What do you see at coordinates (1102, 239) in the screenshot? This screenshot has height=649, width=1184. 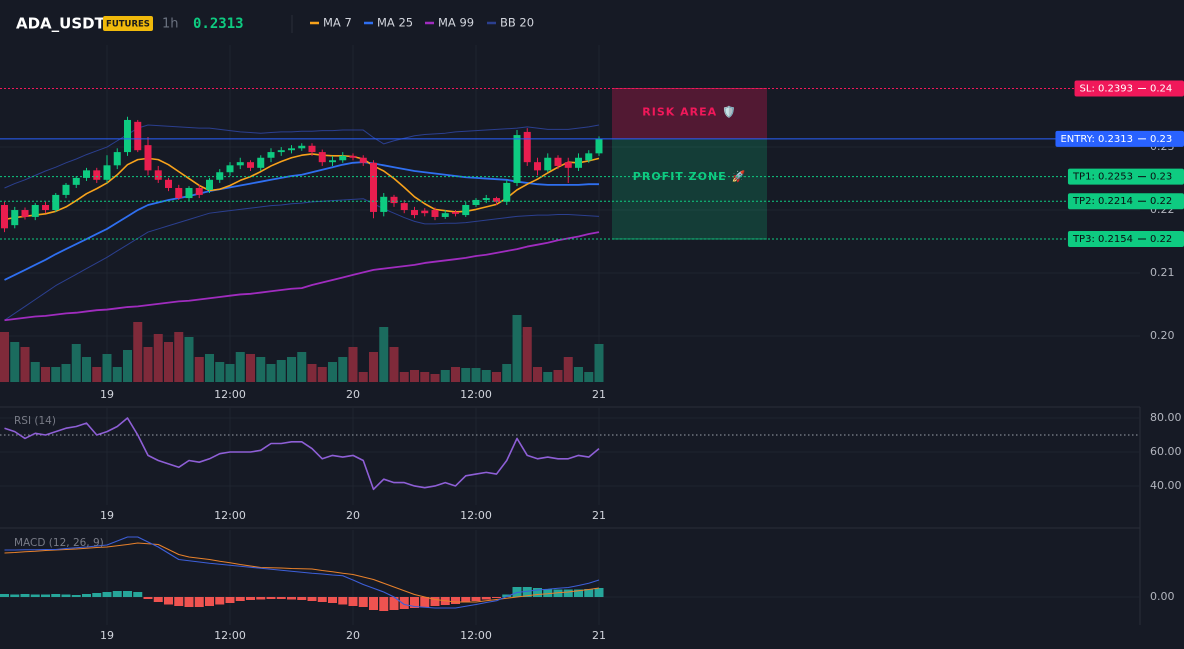 I see `level-label: TP3: 0.2154` at bounding box center [1102, 239].